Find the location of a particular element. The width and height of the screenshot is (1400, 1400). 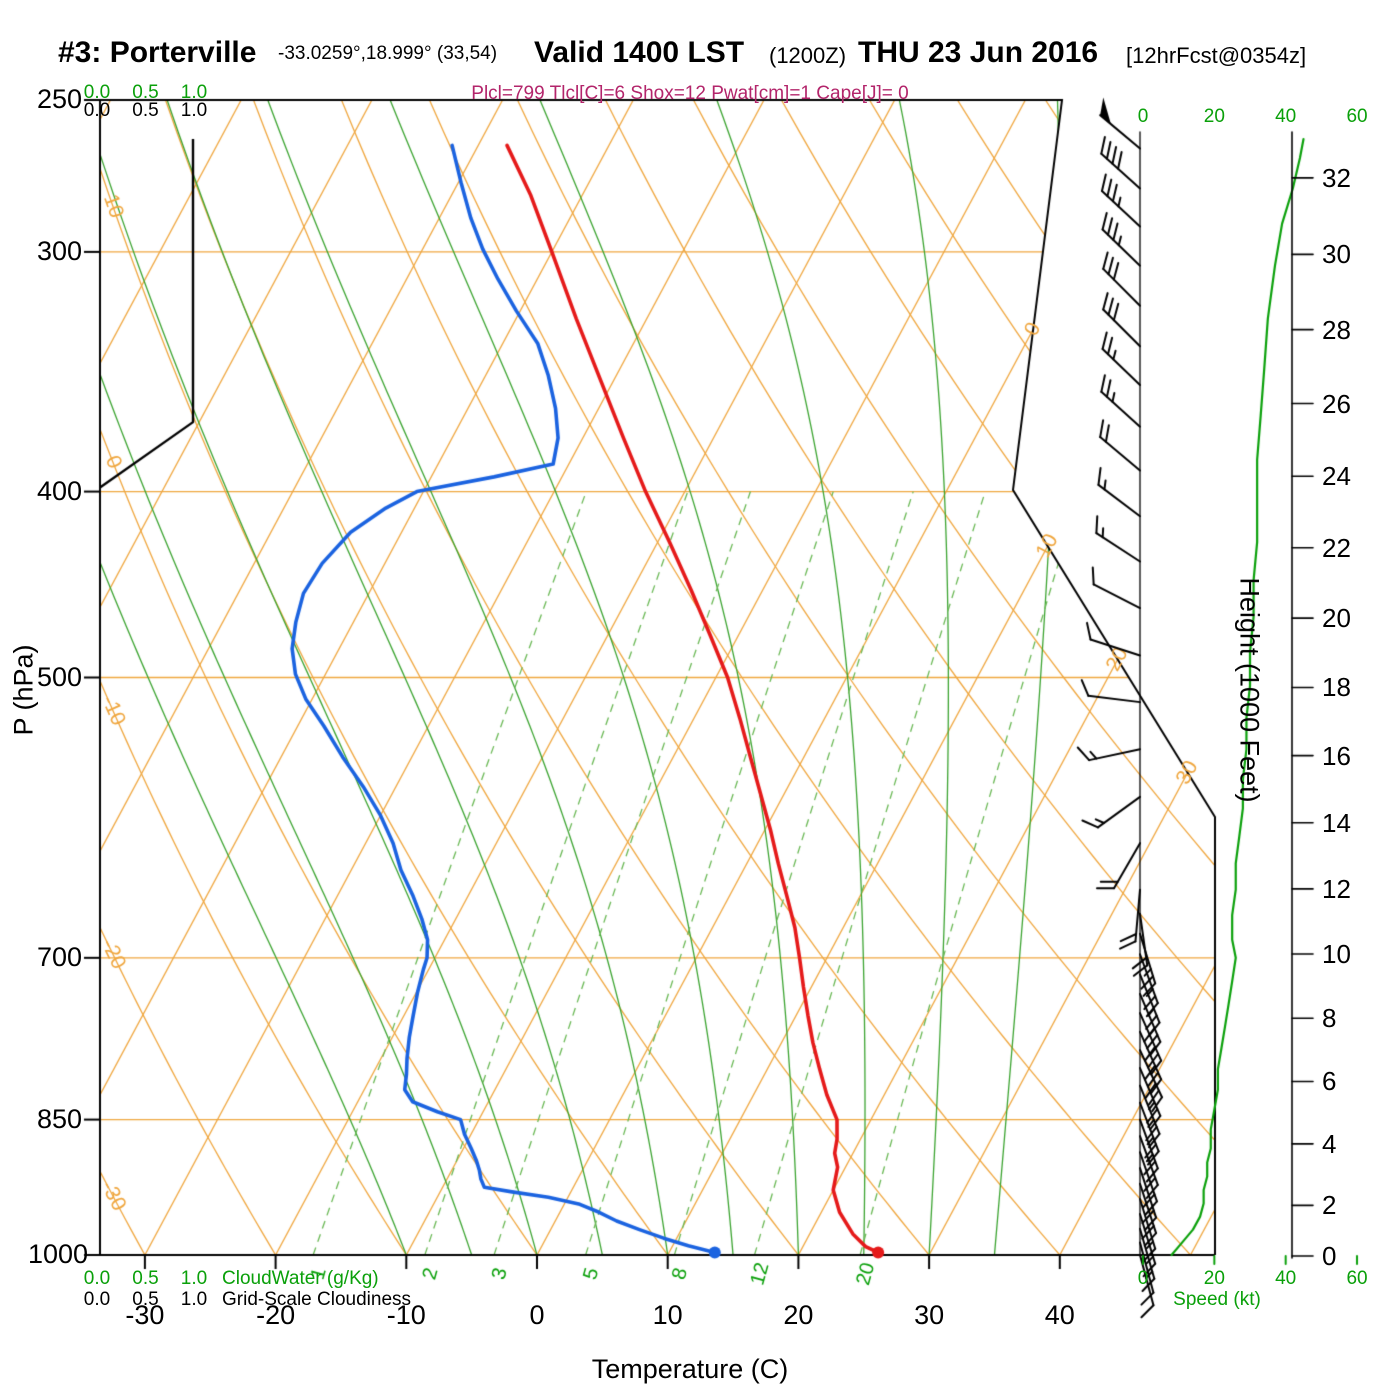

temperature-tick-label: -10 is located at coordinates (406, 1315).